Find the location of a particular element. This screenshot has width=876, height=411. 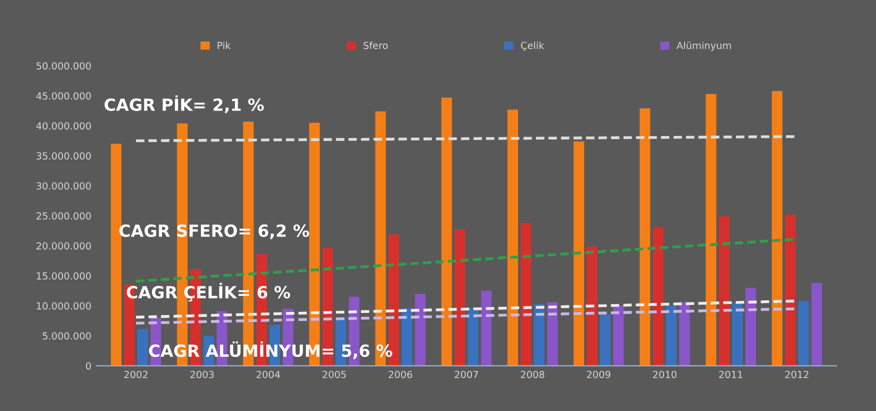

x-tick-label: 2007 is located at coordinates (466, 374).